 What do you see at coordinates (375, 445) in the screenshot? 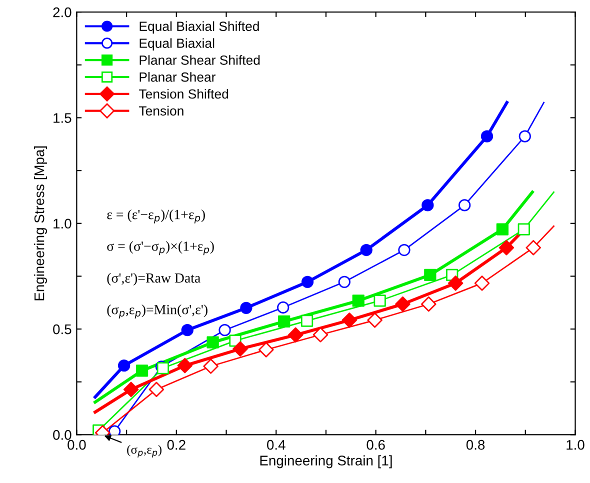
I see `x-tick-label: 0.6` at bounding box center [375, 445].